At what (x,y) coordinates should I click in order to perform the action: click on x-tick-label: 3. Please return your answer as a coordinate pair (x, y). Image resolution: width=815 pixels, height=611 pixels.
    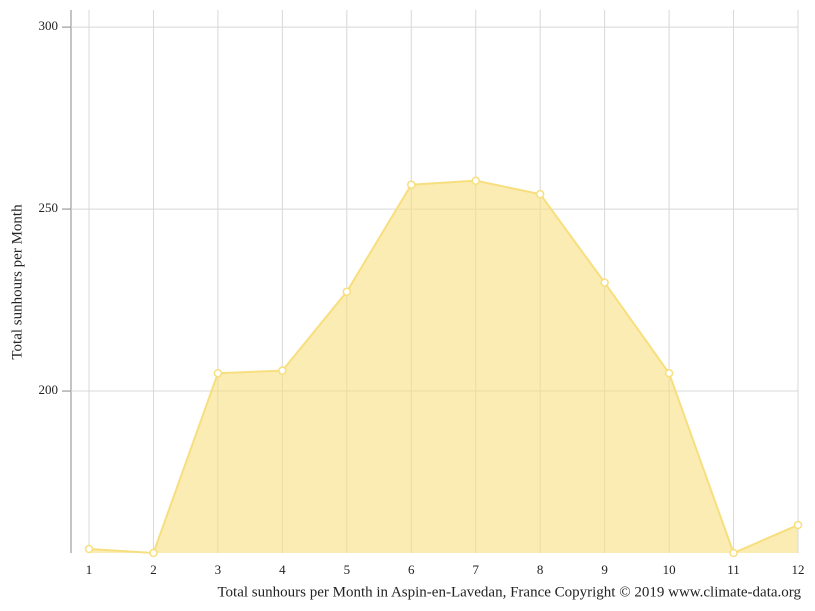
    Looking at the image, I should click on (218, 569).